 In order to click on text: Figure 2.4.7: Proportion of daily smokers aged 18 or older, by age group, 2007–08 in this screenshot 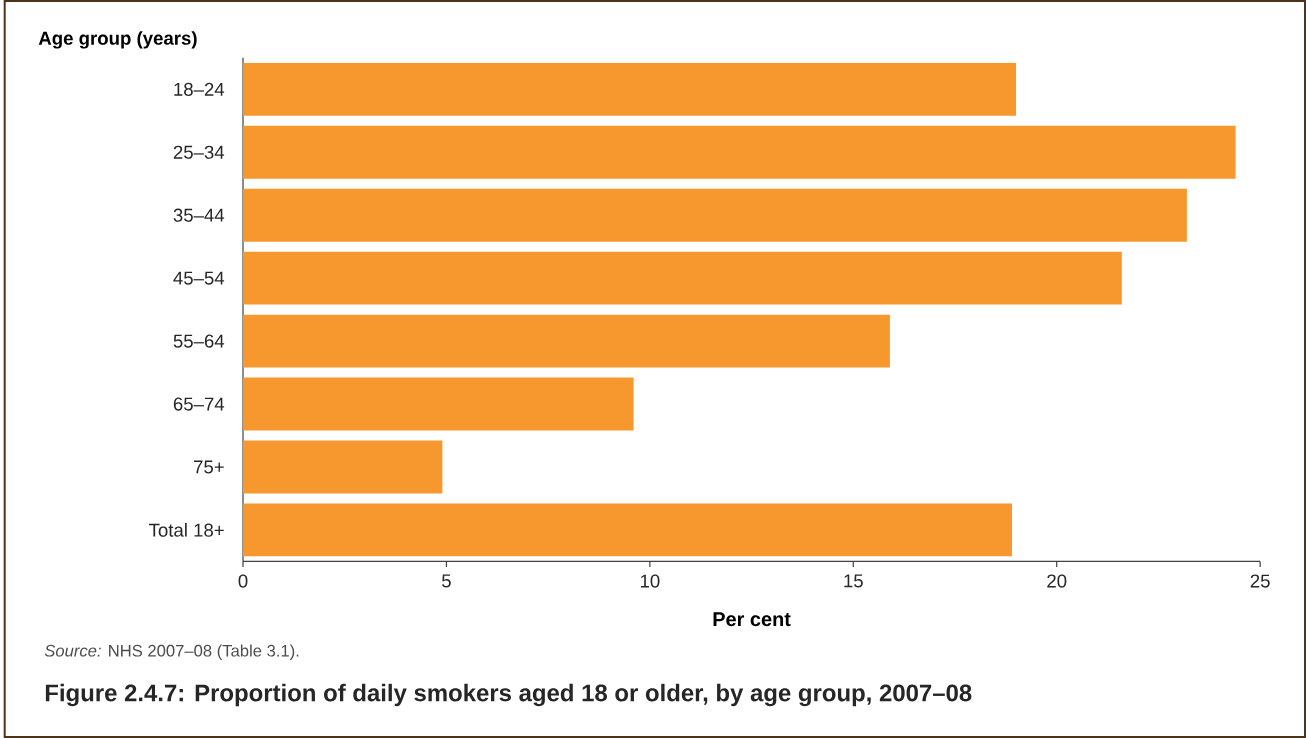, I will do `click(508, 695)`.